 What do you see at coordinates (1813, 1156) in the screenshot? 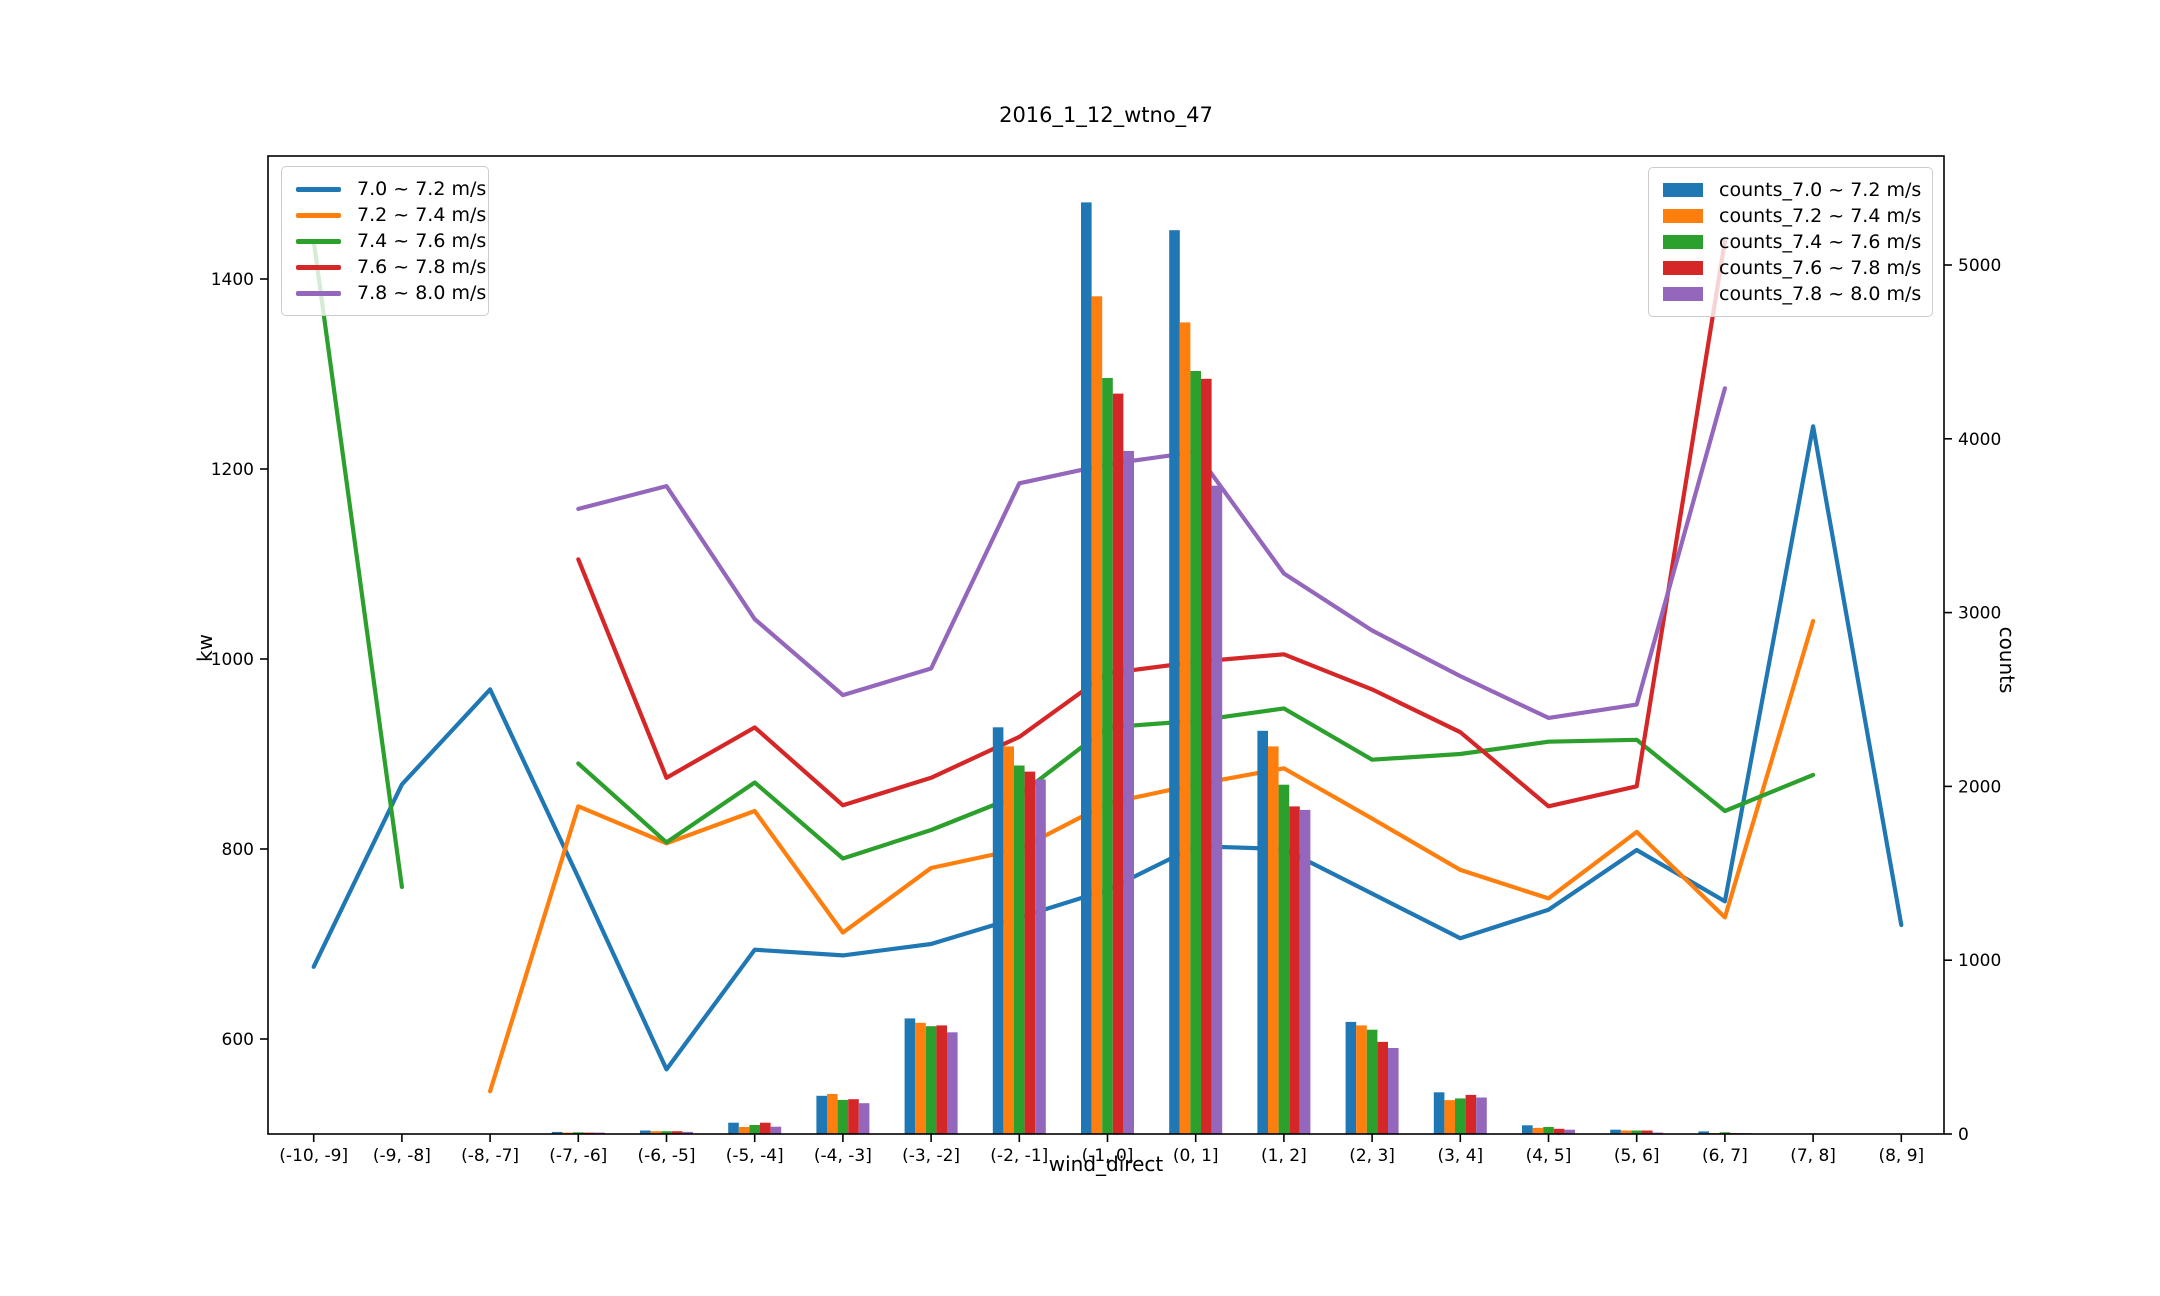
I see `x-tick-label: (7, 8]` at bounding box center [1813, 1156].